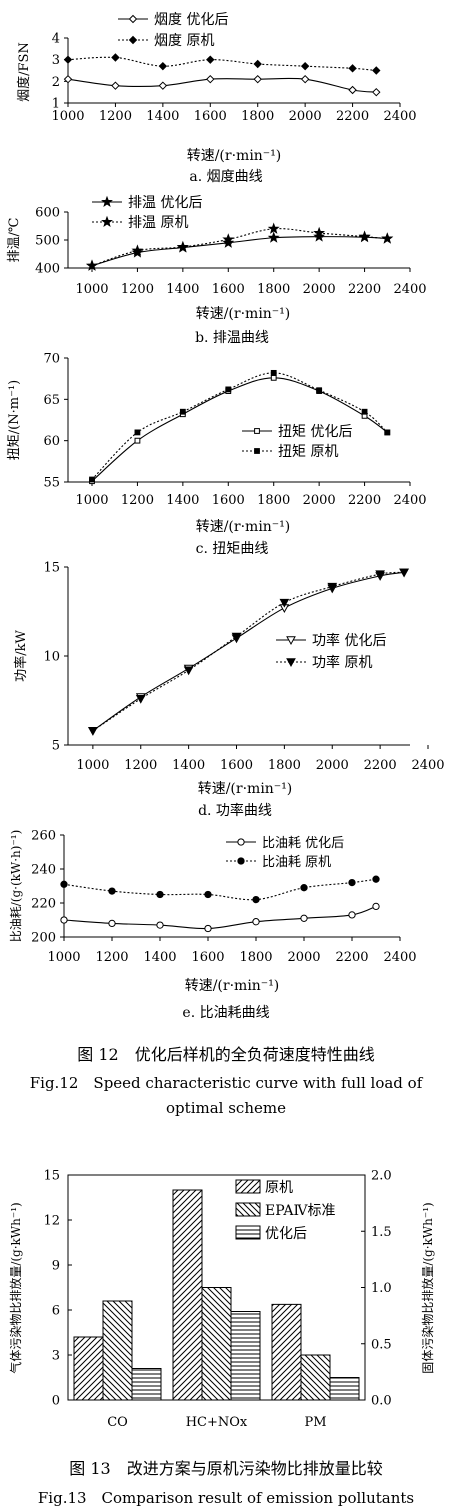 Image resolution: width=452 pixels, height=1512 pixels. I want to click on y-tick-label: 9, so click(56, 1266).